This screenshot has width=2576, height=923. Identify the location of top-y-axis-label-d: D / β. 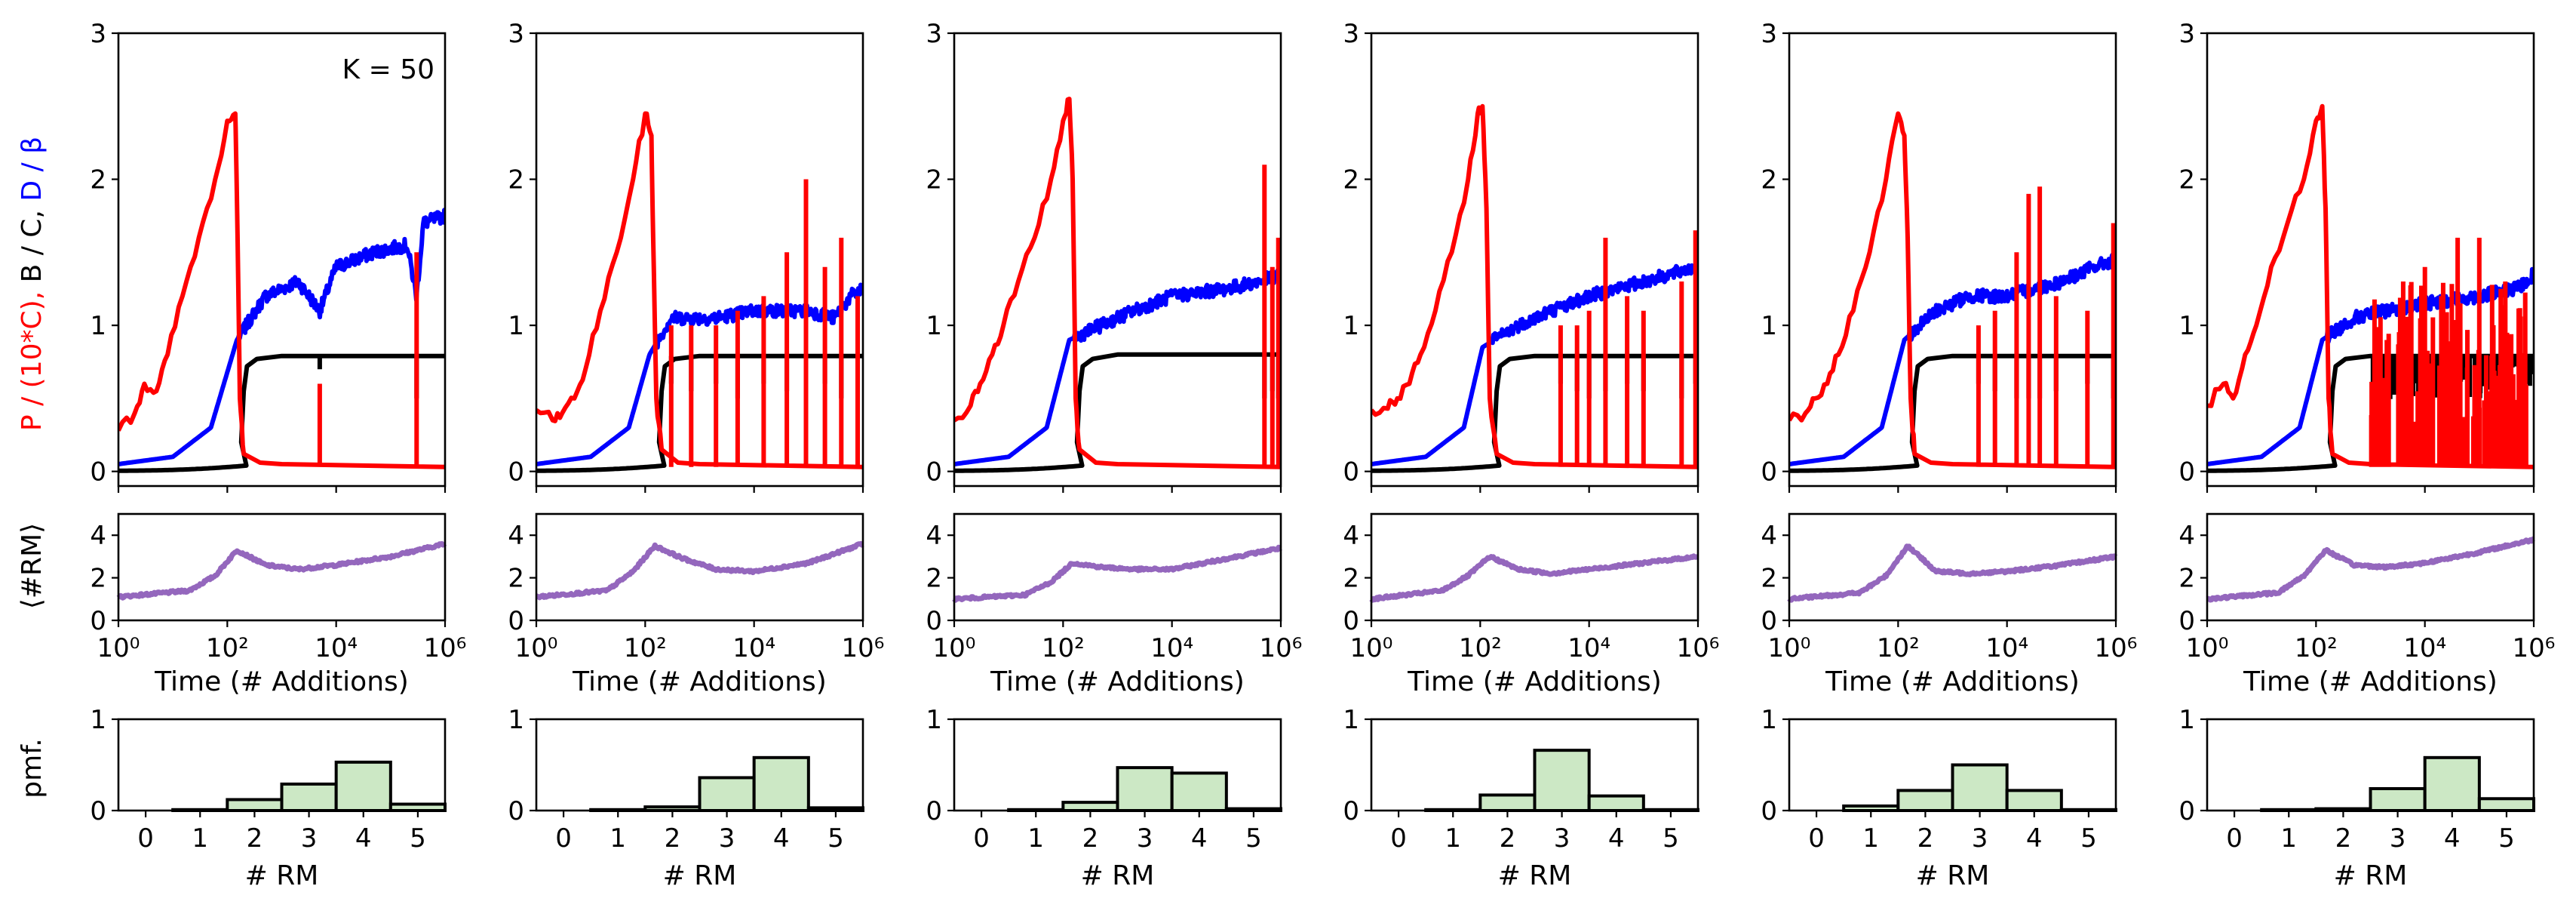
(32, 169).